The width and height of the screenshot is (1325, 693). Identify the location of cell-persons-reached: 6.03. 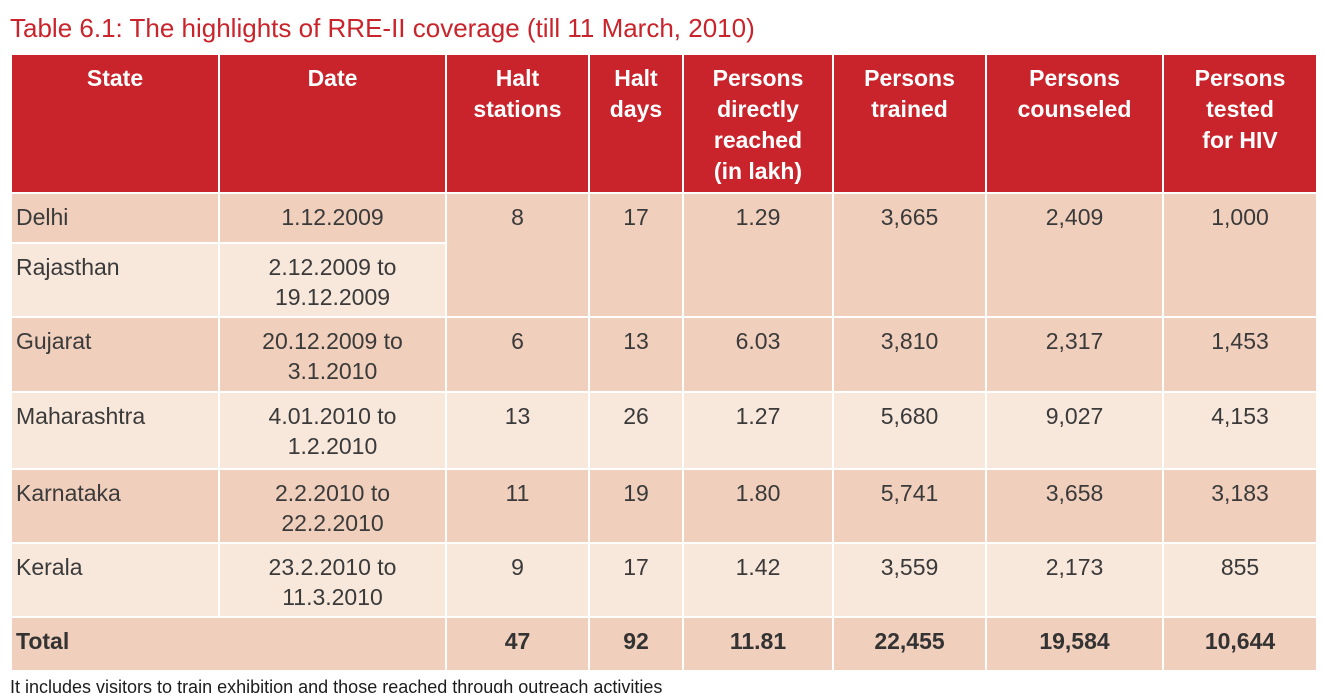
(758, 354).